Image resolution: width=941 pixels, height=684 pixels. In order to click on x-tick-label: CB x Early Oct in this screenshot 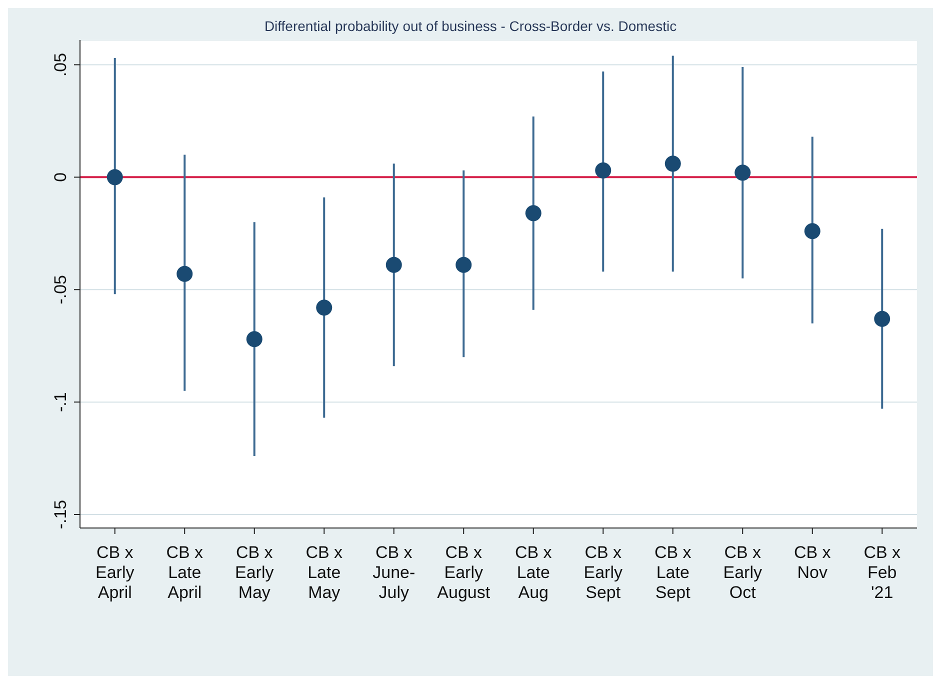, I will do `click(742, 572)`.